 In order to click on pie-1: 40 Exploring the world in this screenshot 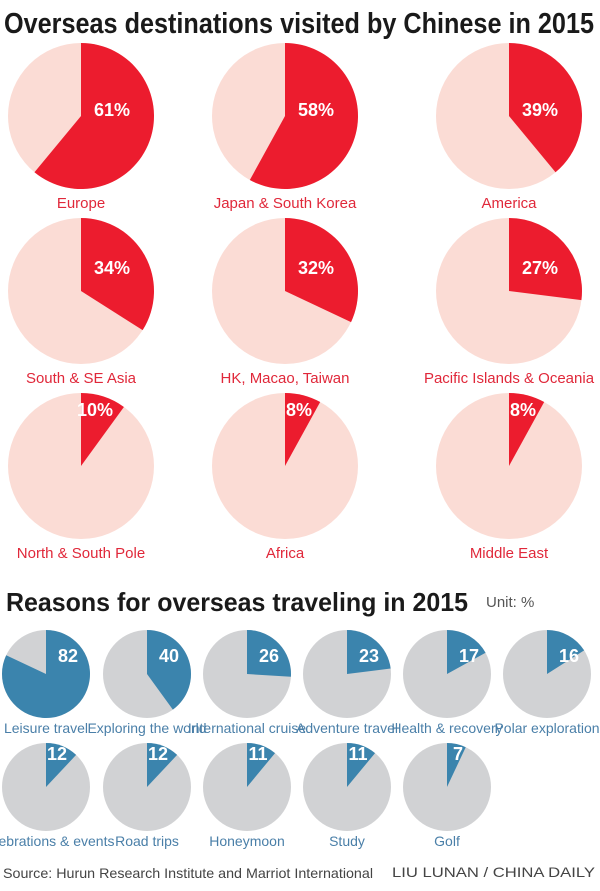, I will do `click(147, 683)`.